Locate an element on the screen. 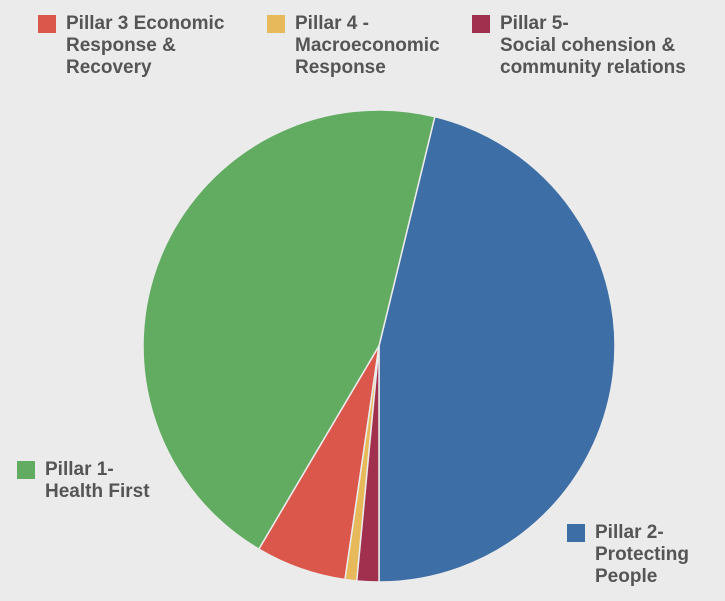 The width and height of the screenshot is (725, 601). legend-item-pillar-2: Pillar 2- Protecting People is located at coordinates (646, 555).